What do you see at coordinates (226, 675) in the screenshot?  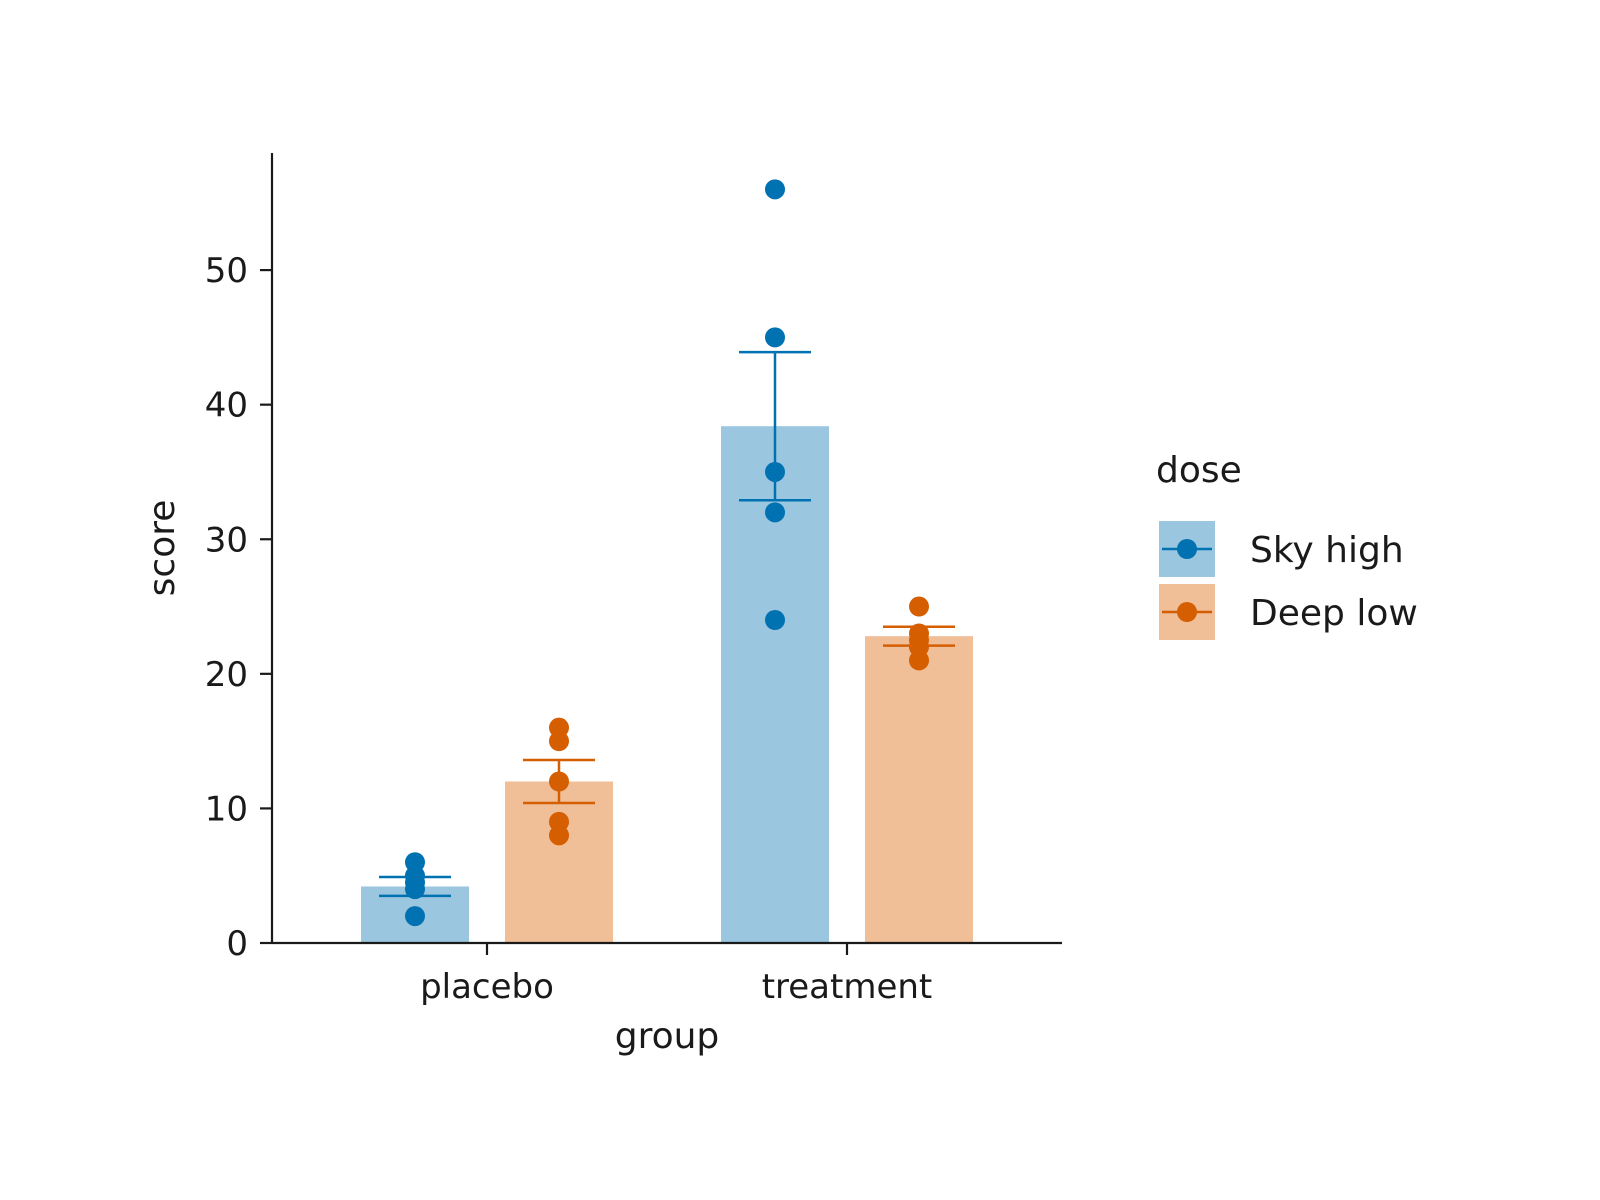 I see `y-tick-label: 20` at bounding box center [226, 675].